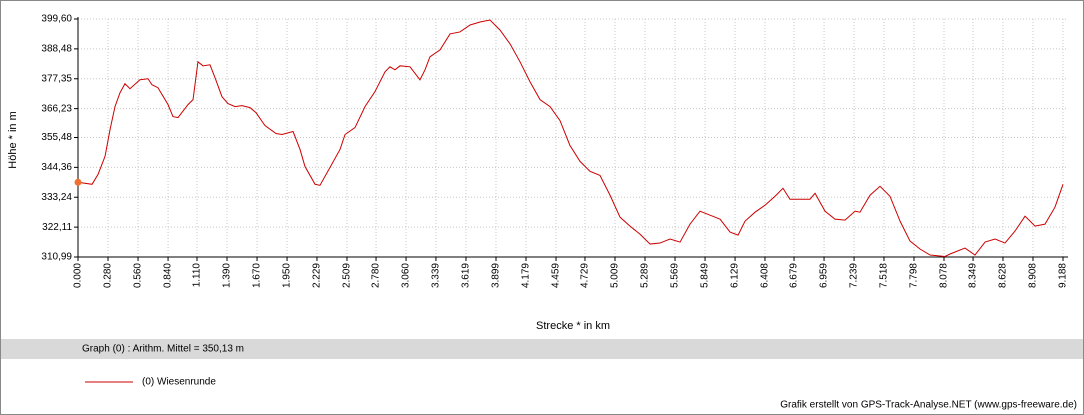 This screenshot has height=415, width=1084. I want to click on x-tick-label: 3.619, so click(466, 275).